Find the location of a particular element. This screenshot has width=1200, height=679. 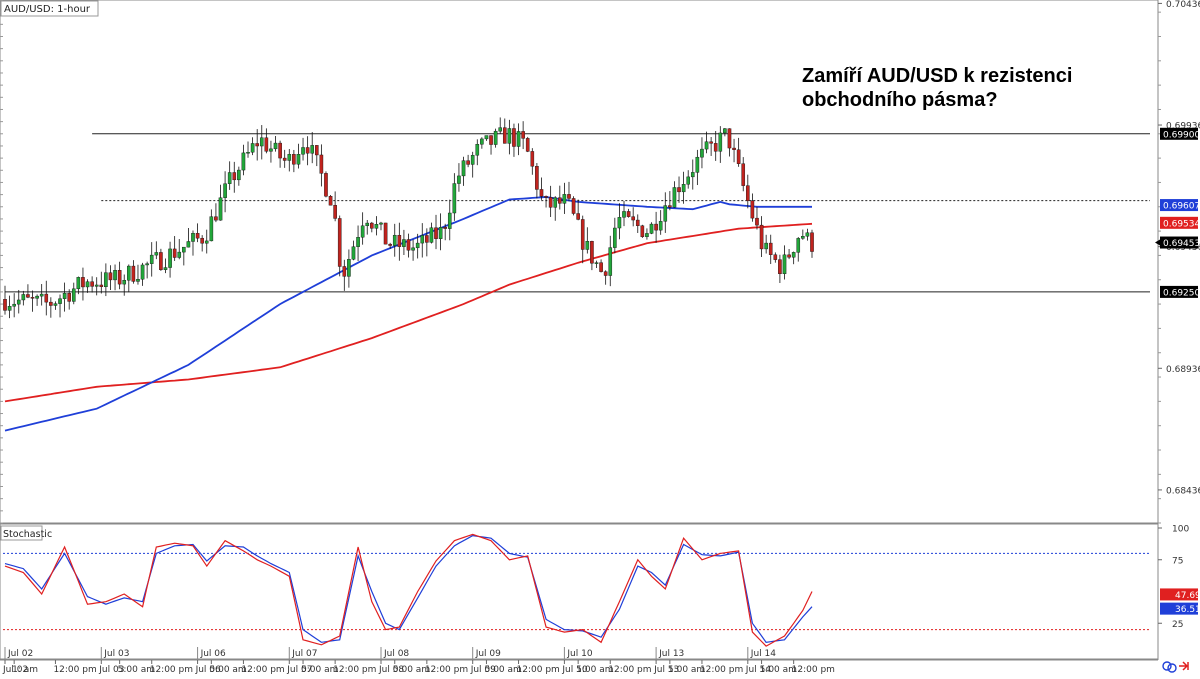

price-tag-label: 0.69453 is located at coordinates (1181, 244).